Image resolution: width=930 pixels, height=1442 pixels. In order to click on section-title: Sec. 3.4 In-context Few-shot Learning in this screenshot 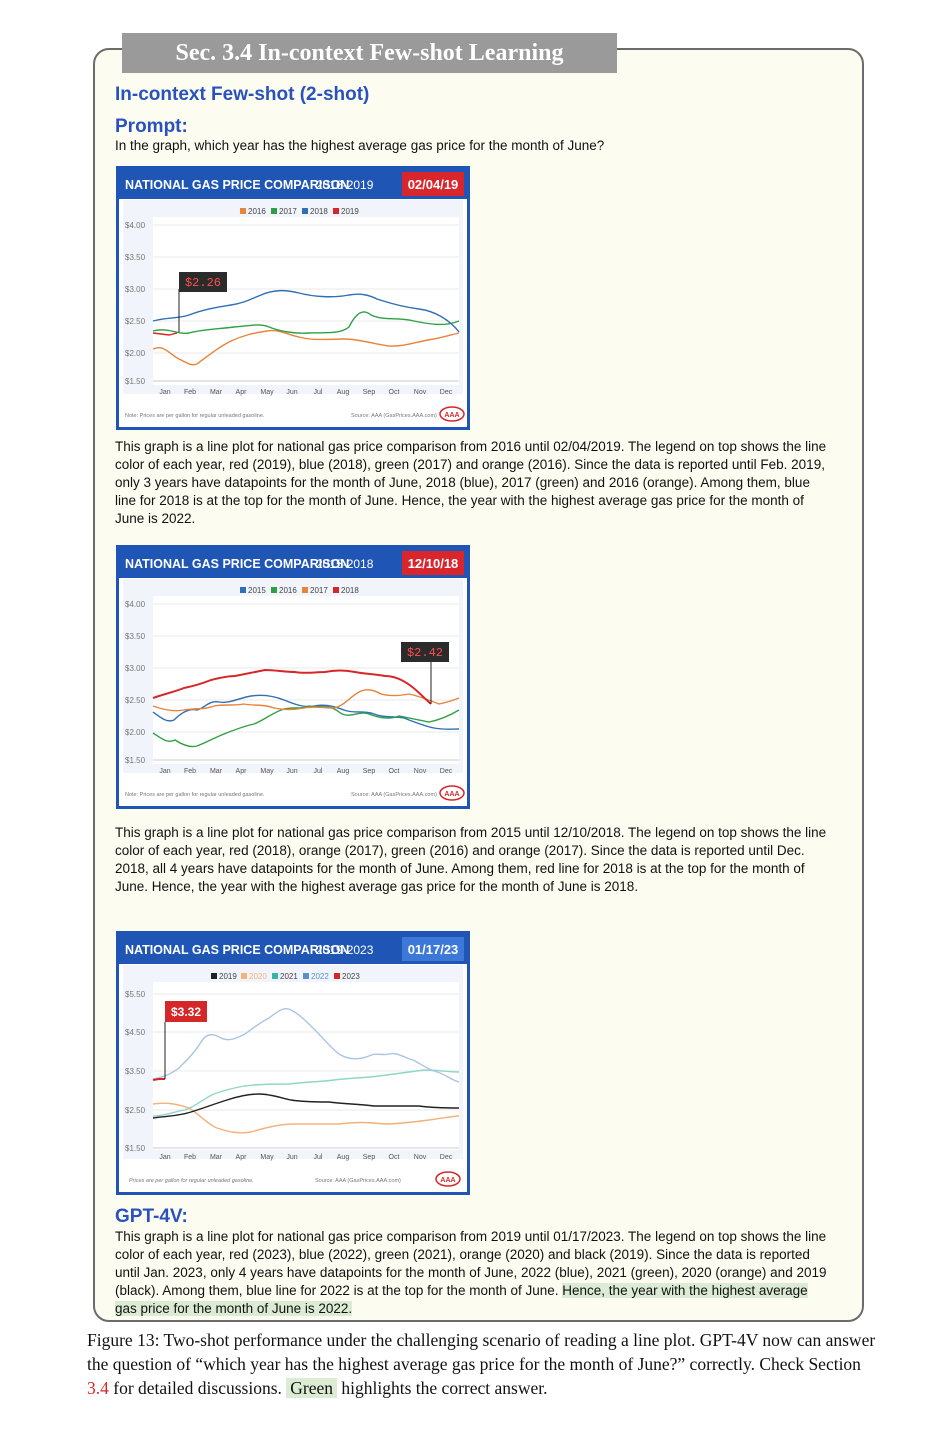, I will do `click(369, 53)`.